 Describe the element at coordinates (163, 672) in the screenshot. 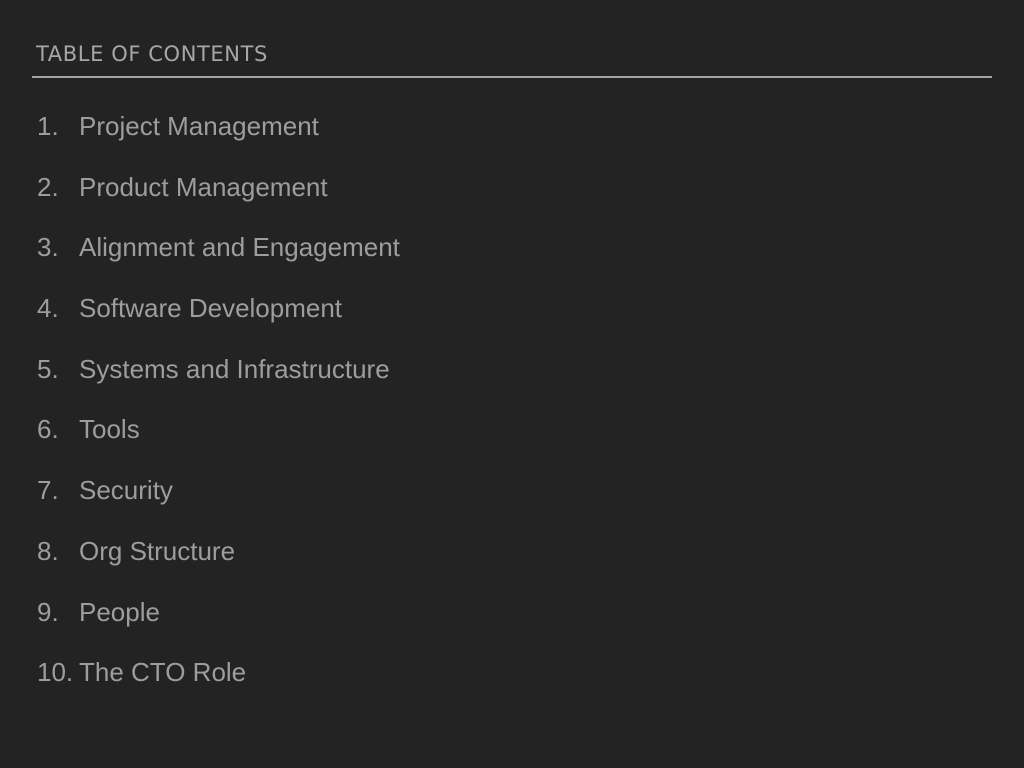

I see `toc-item-label: The CTO Role` at that location.